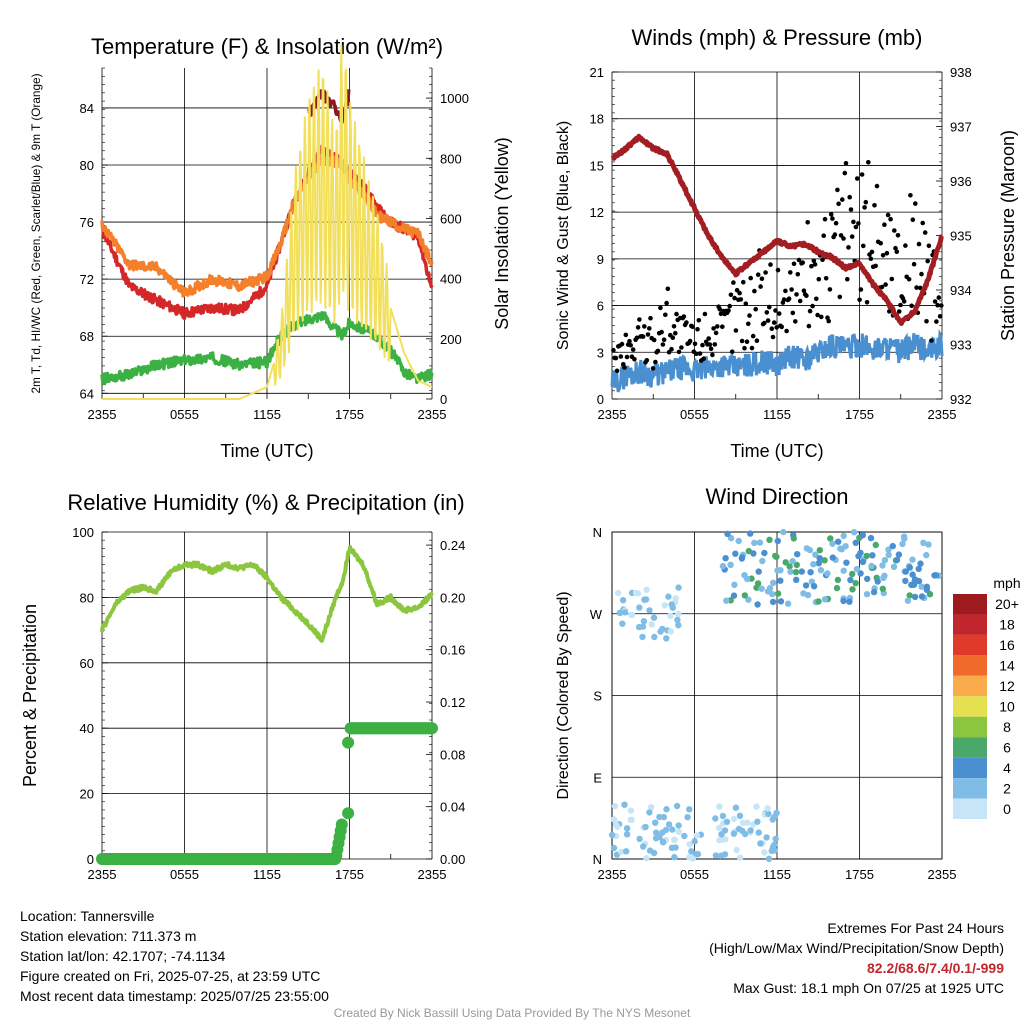 The width and height of the screenshot is (1024, 1024). Describe the element at coordinates (970, 788) in the screenshot. I see `legend-swatch` at that location.